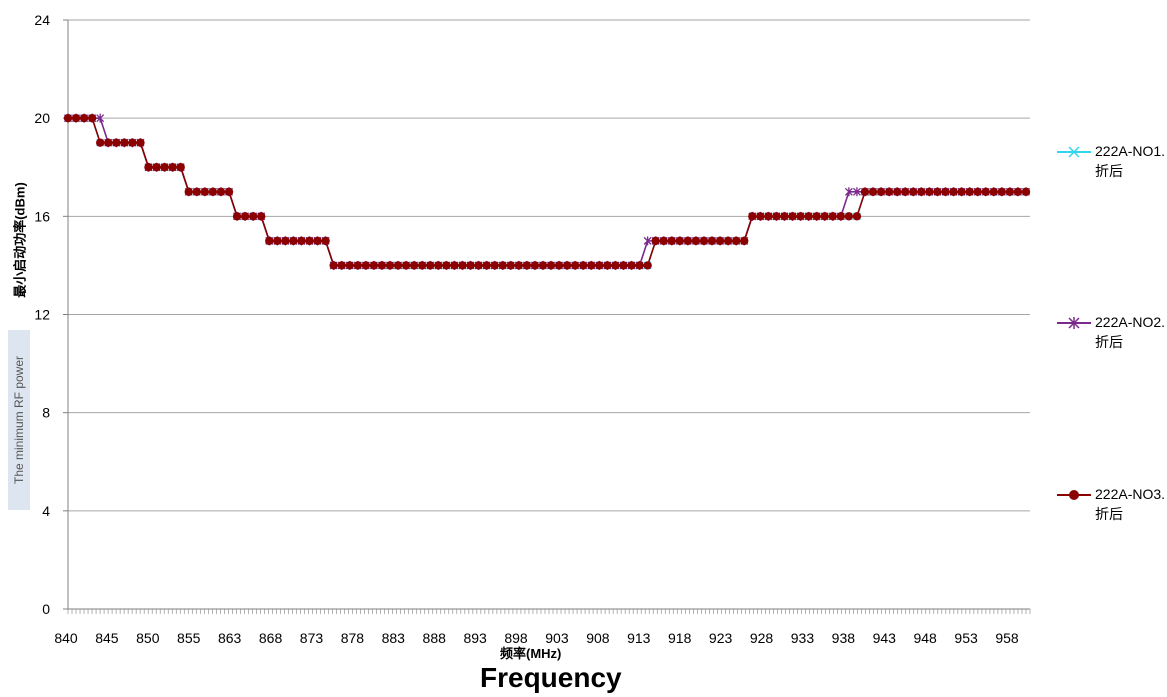  Describe the element at coordinates (762, 638) in the screenshot. I see `x-tick-label: 928` at that location.